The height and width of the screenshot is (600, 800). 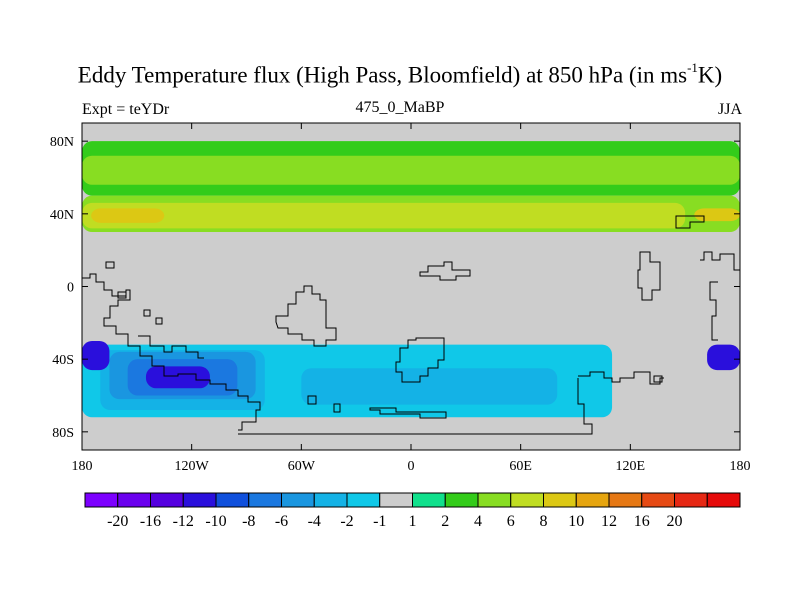 What do you see at coordinates (62, 215) in the screenshot?
I see `y-tick-label: 40N` at bounding box center [62, 215].